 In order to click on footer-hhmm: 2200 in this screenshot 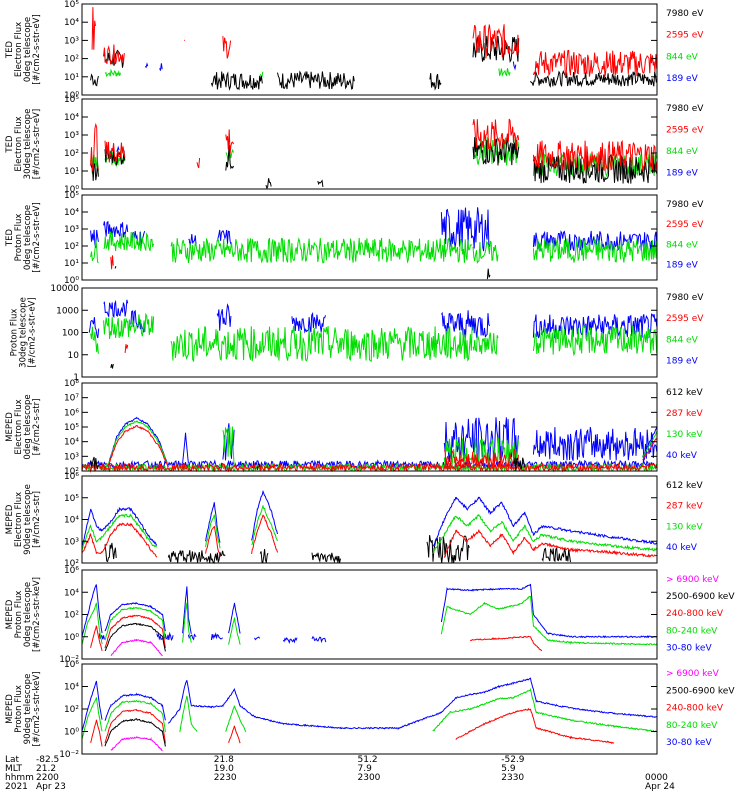, I will do `click(47, 778)`.